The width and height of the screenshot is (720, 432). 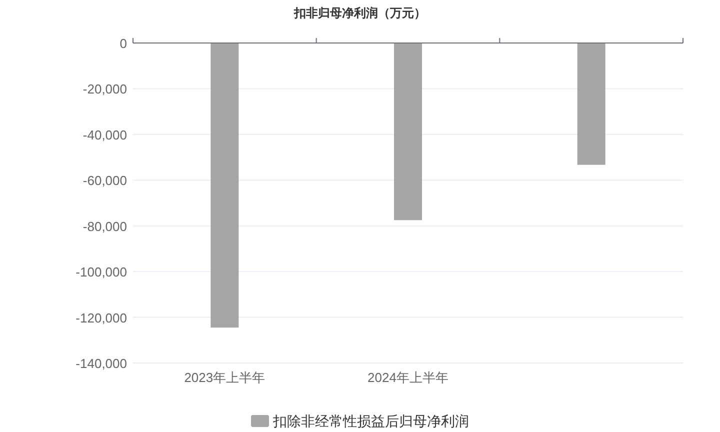 I want to click on x-tick-label: 2024年上半年, so click(x=408, y=377).